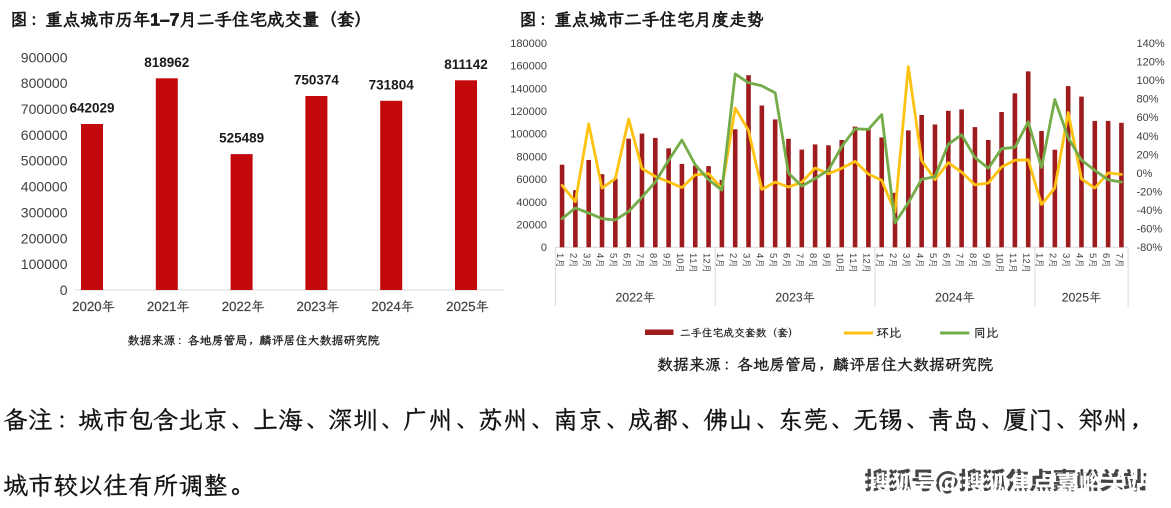 The image size is (1171, 508). Describe the element at coordinates (528, 89) in the screenshot. I see `svg-text: 140000` at that location.